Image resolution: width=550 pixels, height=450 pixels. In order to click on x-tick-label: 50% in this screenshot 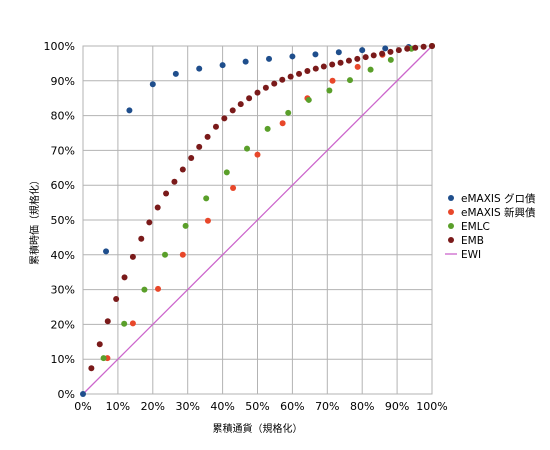, I will do `click(257, 406)`.